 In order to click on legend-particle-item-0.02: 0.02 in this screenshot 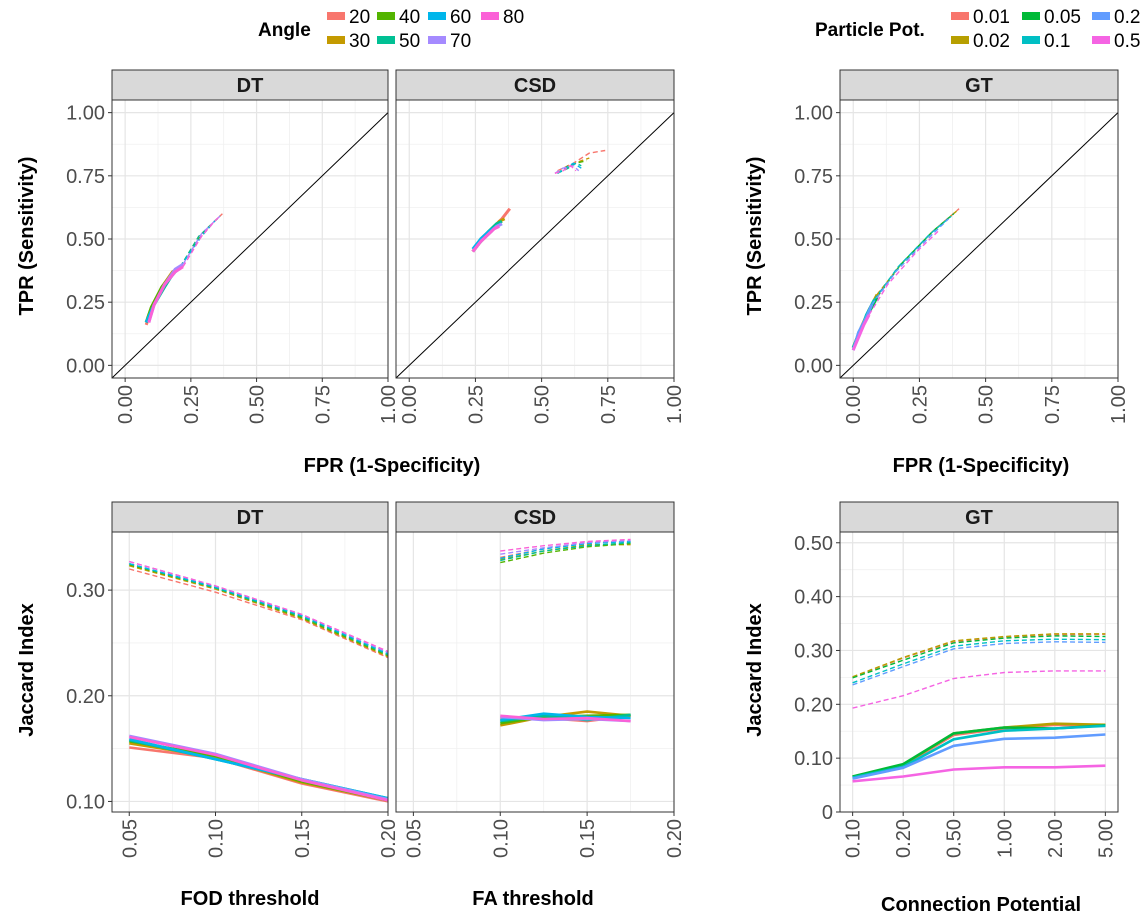, I will do `click(980, 41)`.